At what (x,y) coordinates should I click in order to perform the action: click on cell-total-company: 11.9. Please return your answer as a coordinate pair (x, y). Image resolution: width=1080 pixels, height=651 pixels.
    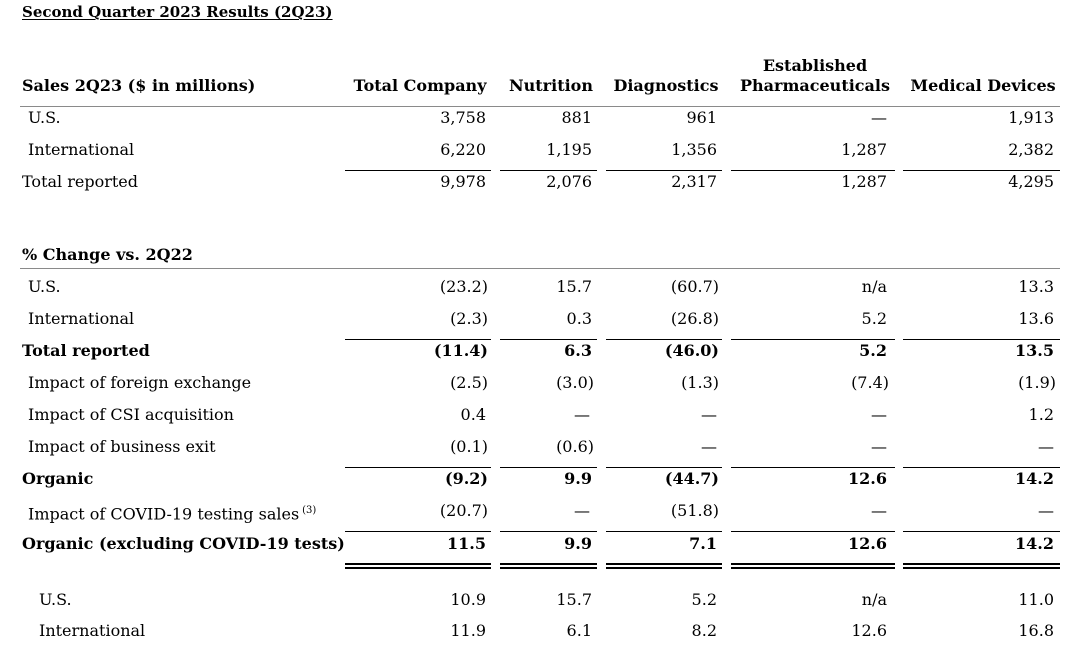
    Looking at the image, I should click on (468, 630).